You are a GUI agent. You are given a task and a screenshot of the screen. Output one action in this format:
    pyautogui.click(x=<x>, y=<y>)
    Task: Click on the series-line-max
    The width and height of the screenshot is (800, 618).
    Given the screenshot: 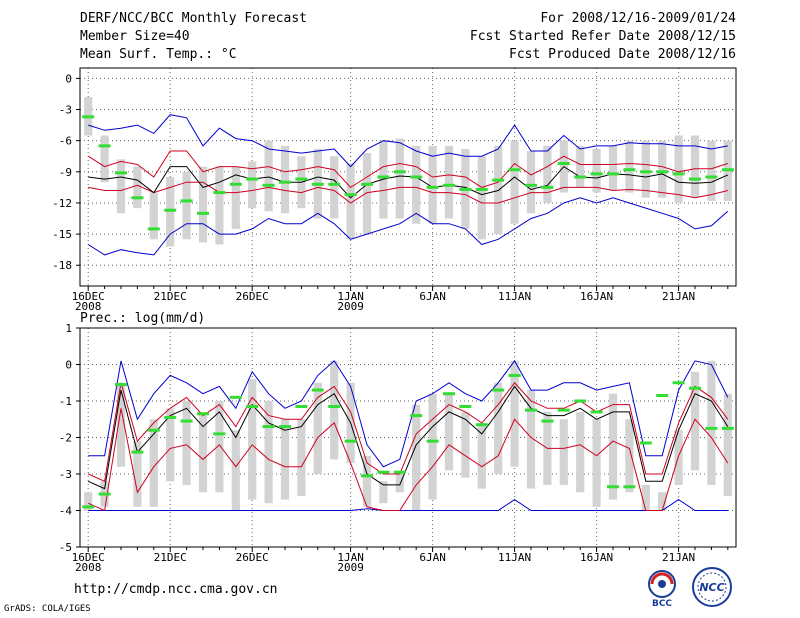 What is the action you would take?
    pyautogui.click(x=408, y=226)
    